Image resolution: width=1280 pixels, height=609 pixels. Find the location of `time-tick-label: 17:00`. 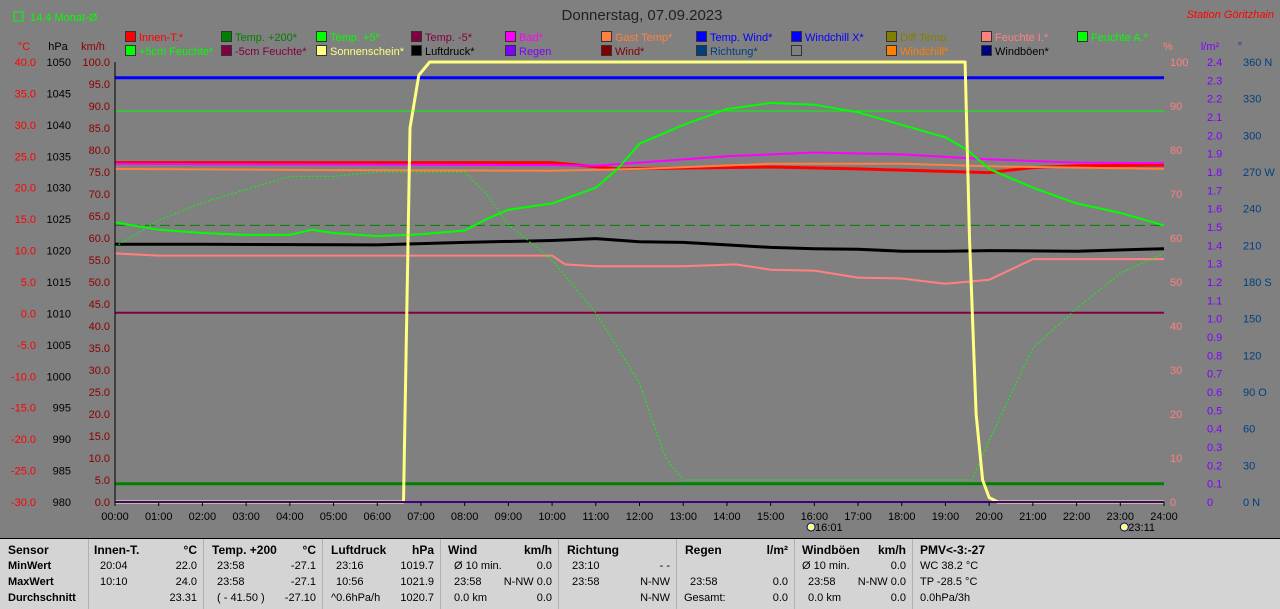

time-tick-label: 17:00 is located at coordinates (858, 517).